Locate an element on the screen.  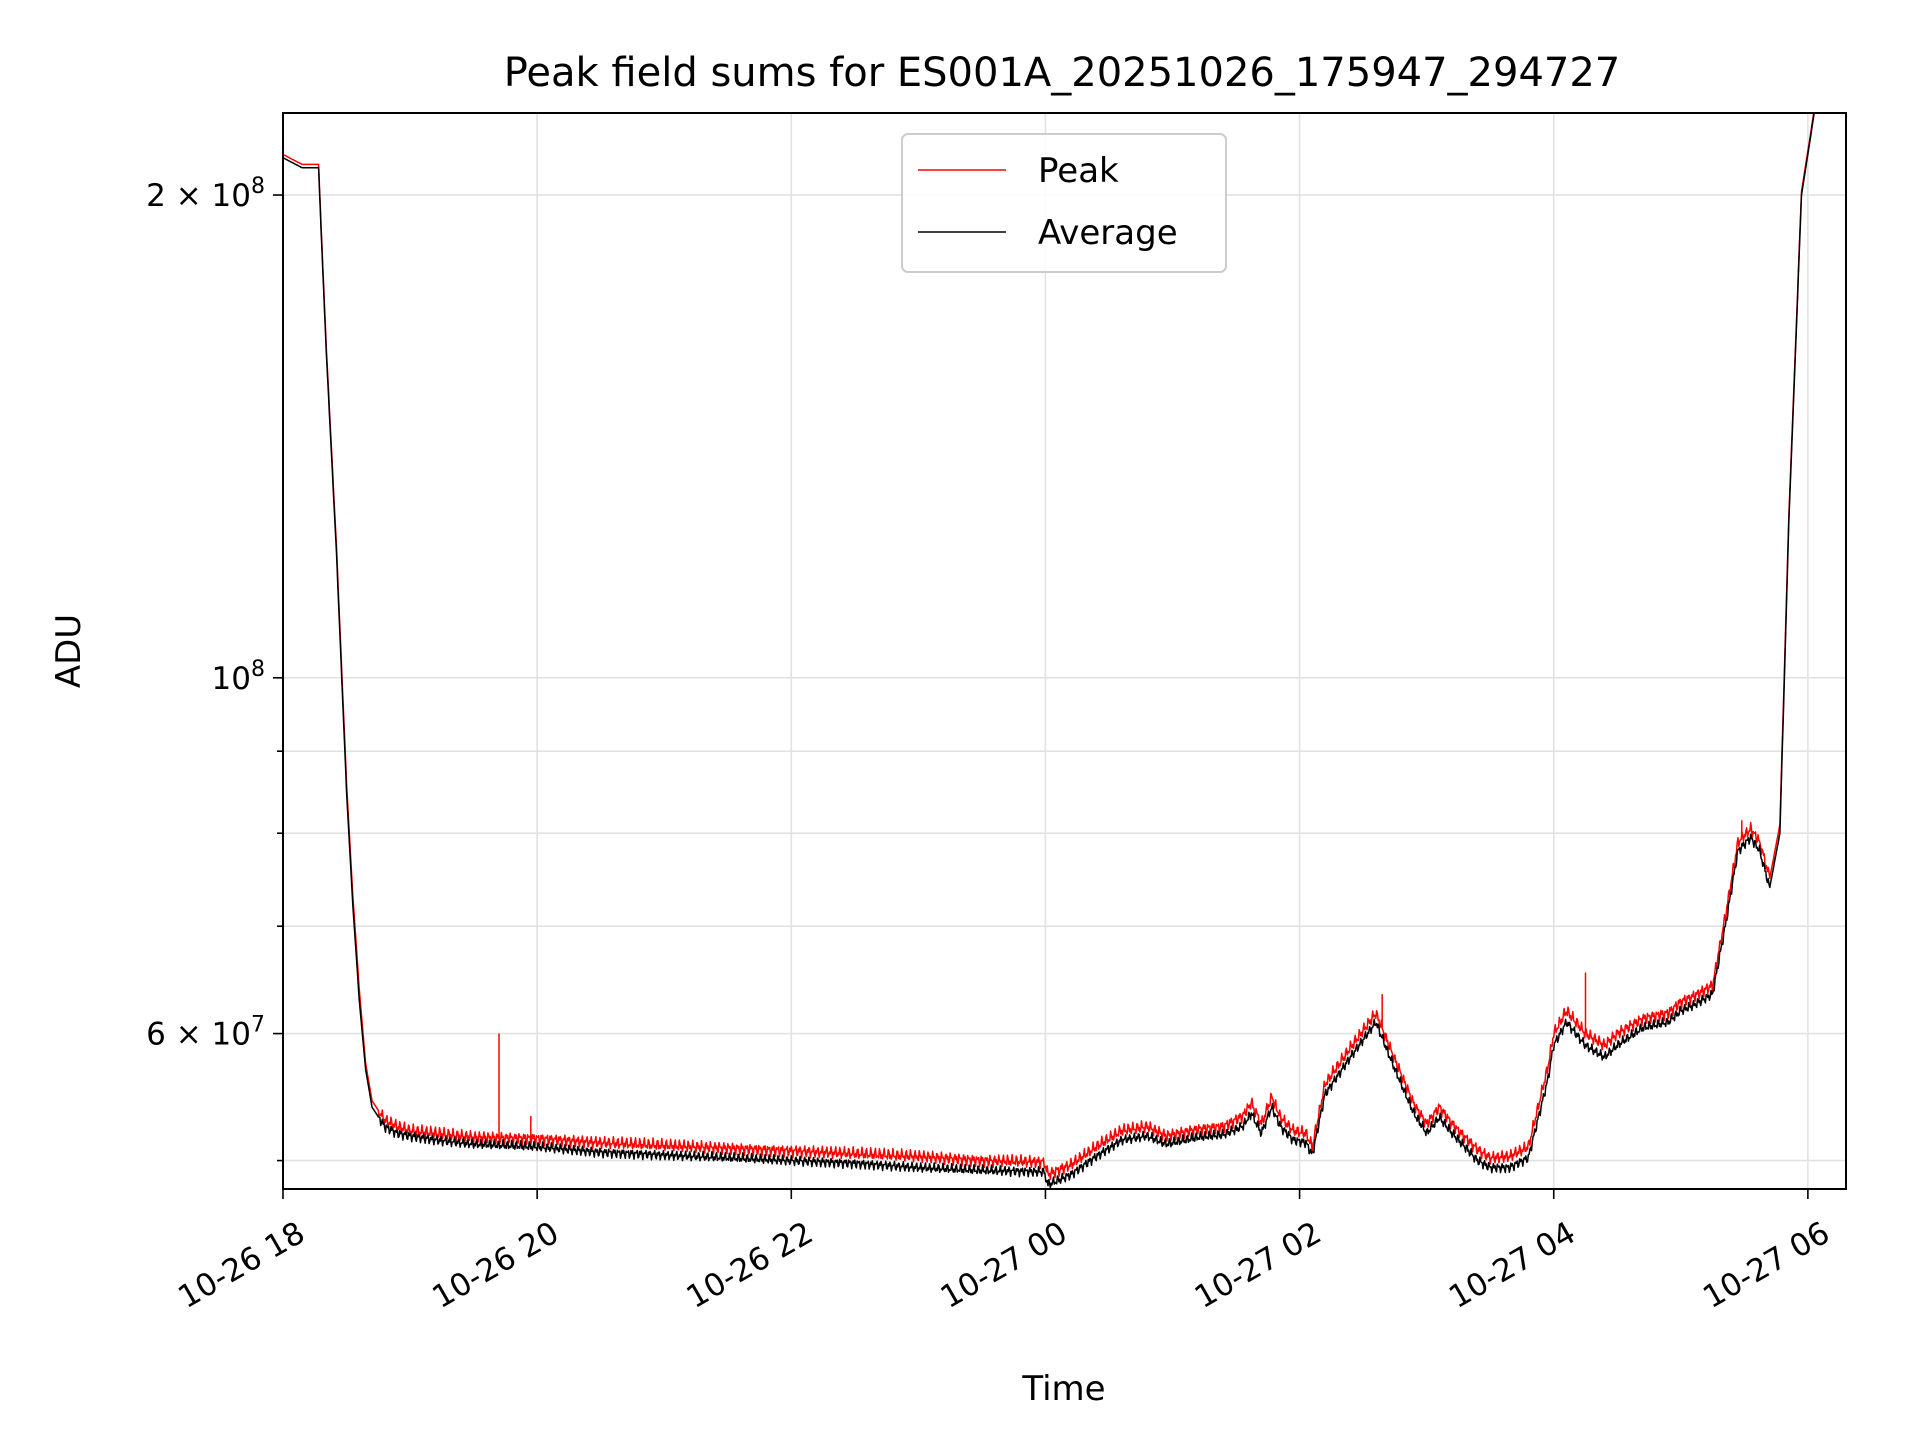
y-tick-label: 2 × 108 is located at coordinates (205, 194).